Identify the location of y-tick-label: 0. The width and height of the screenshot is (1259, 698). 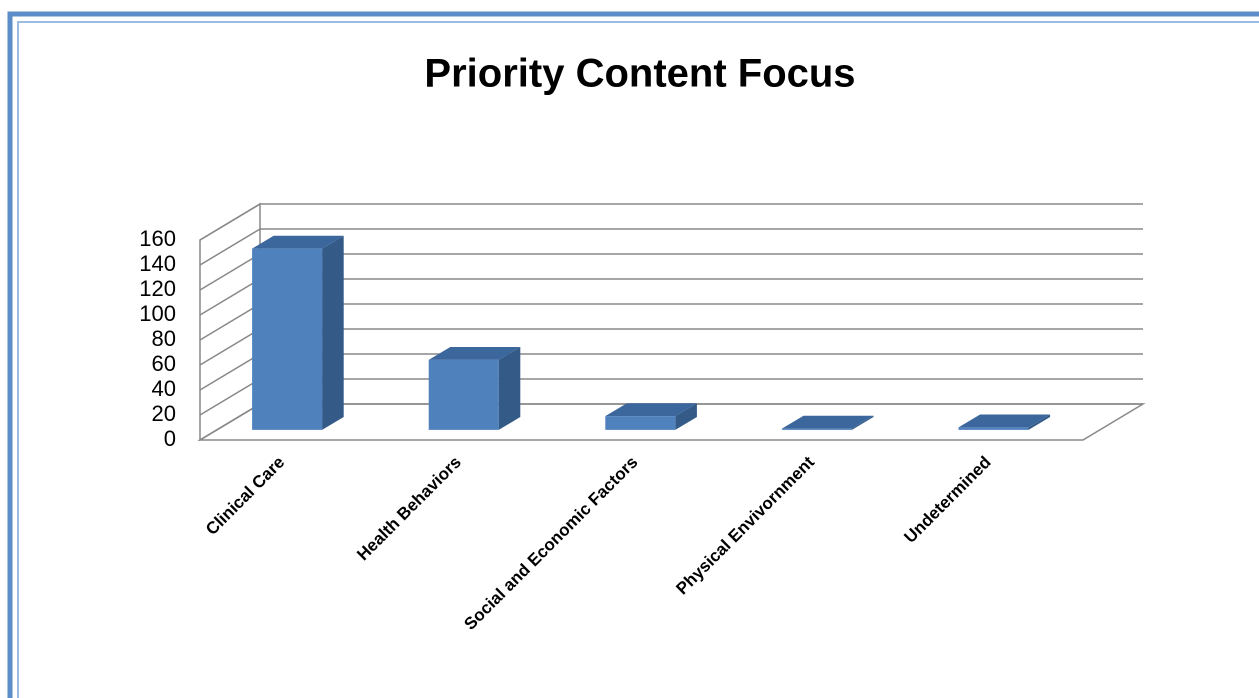
(170, 438).